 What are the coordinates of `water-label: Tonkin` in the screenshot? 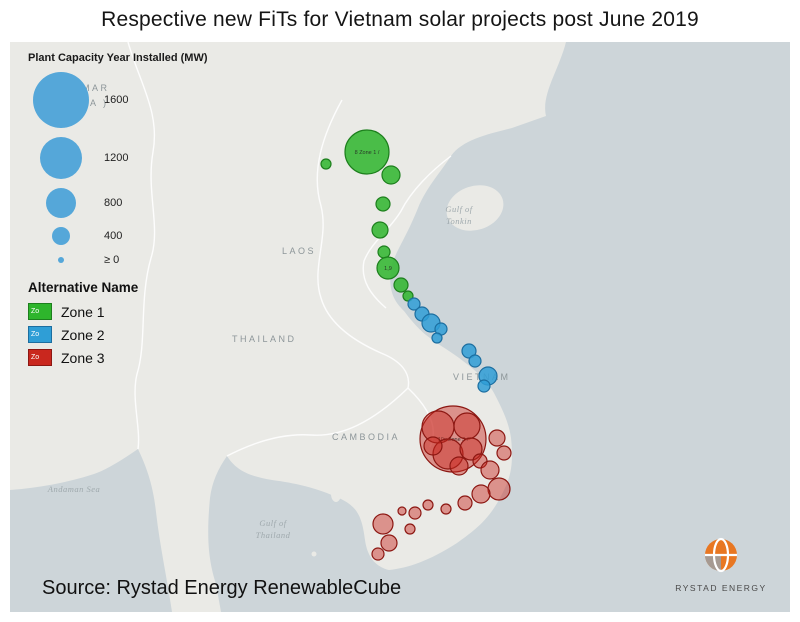 It's located at (459, 221).